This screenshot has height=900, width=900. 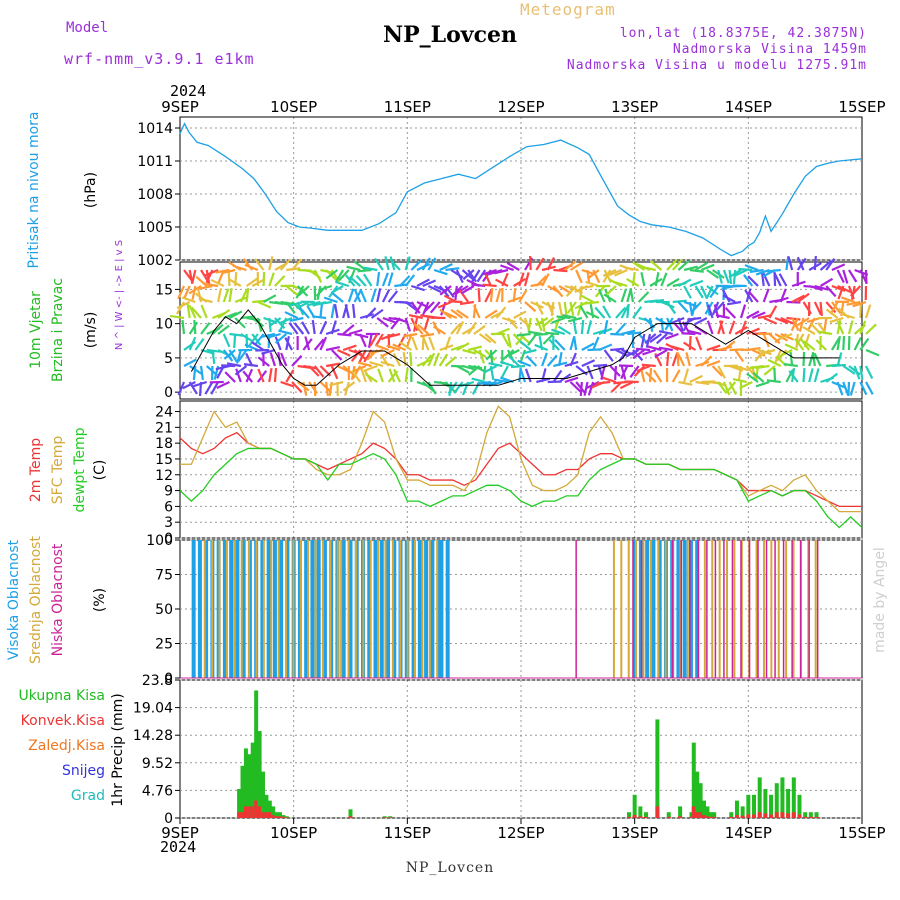 What do you see at coordinates (164, 610) in the screenshot?
I see `y-tick-label: 50` at bounding box center [164, 610].